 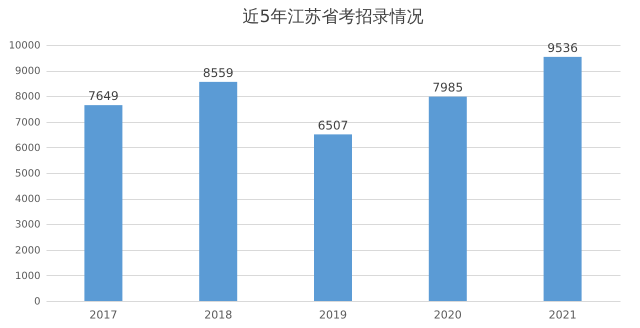 I want to click on data-label: 8559, so click(x=218, y=73).